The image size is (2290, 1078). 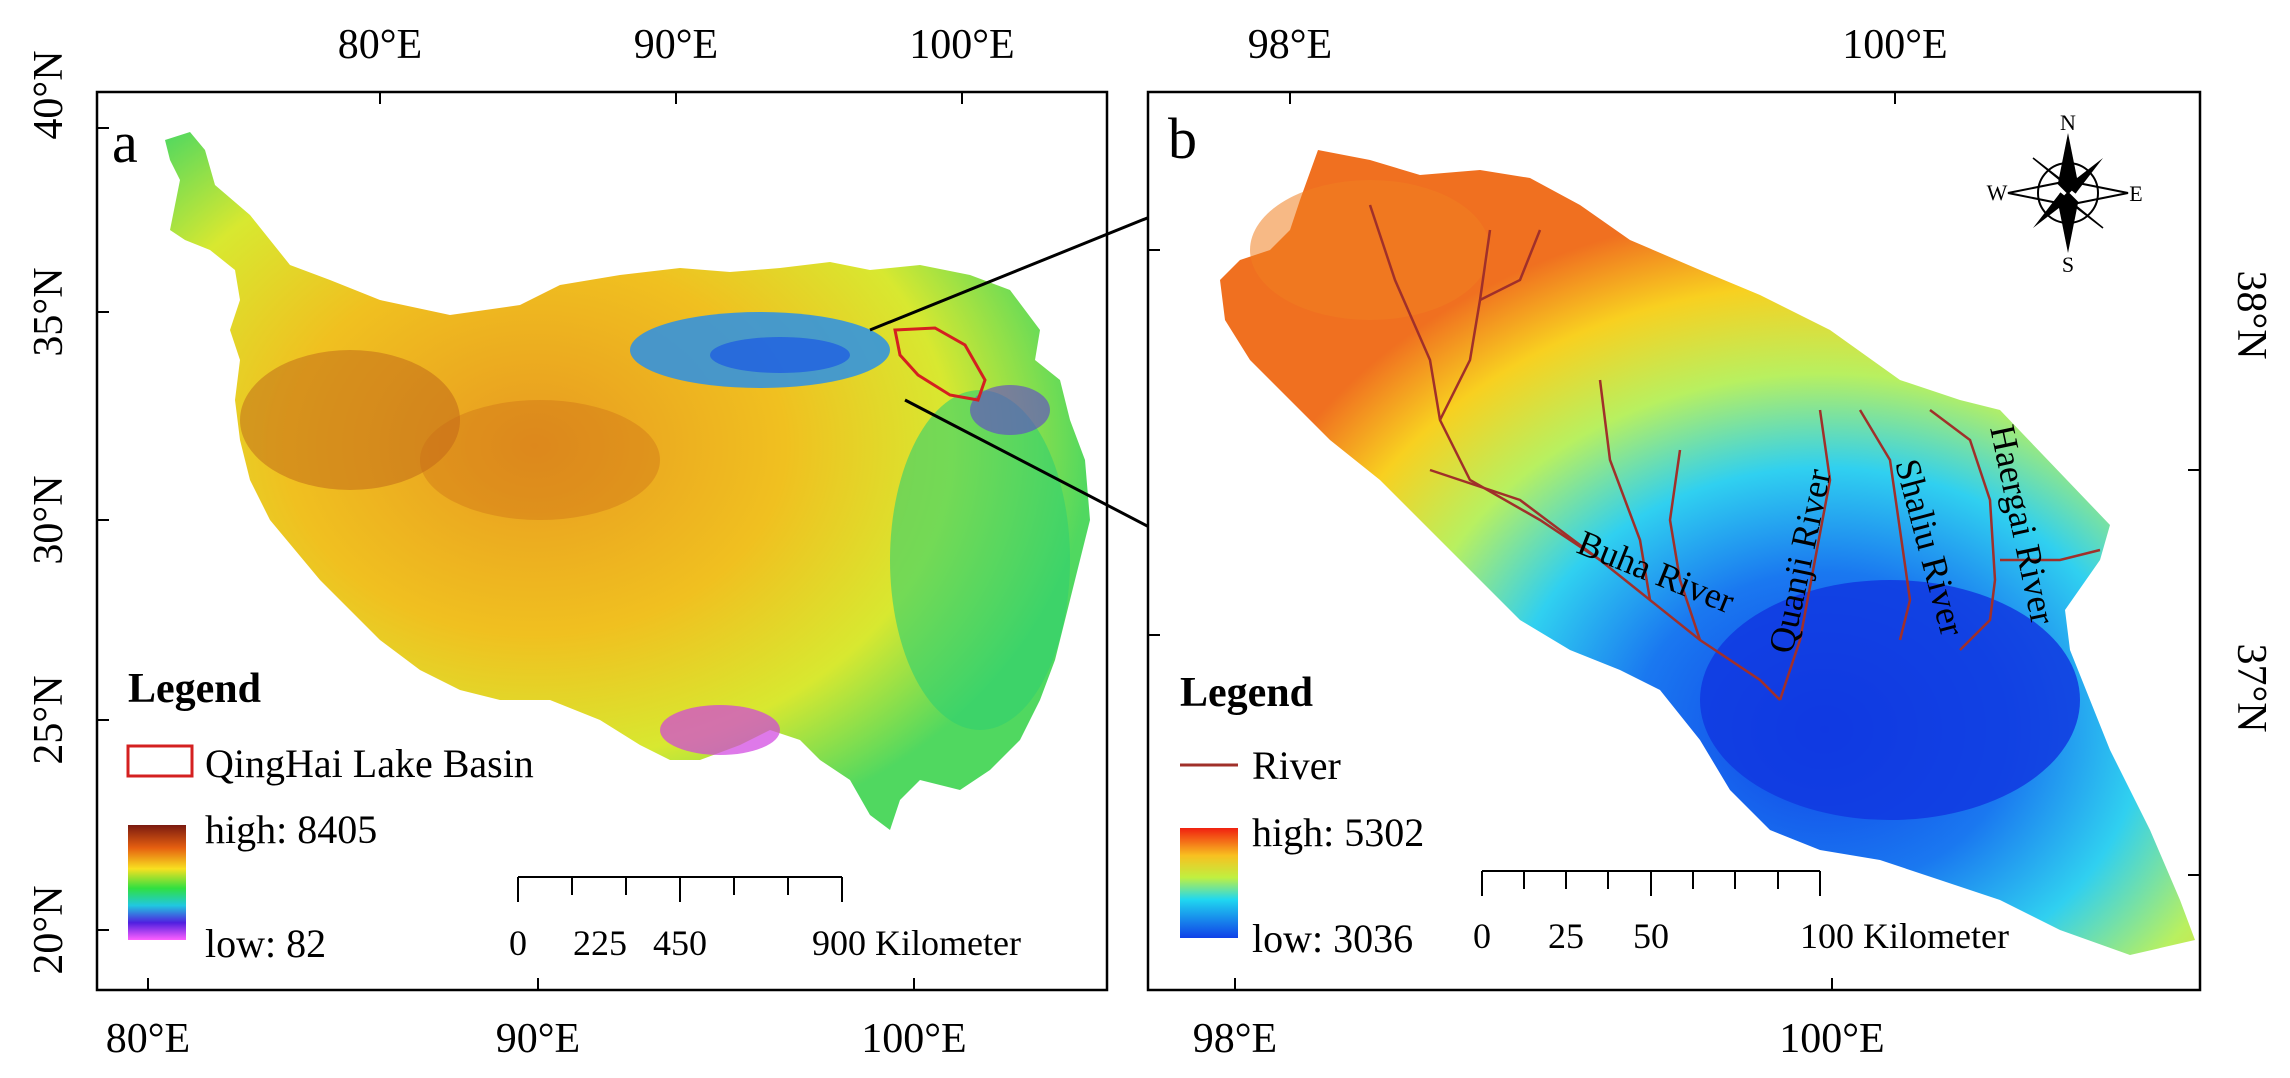 I want to click on northwest-highlands, so click(x=1370, y=250).